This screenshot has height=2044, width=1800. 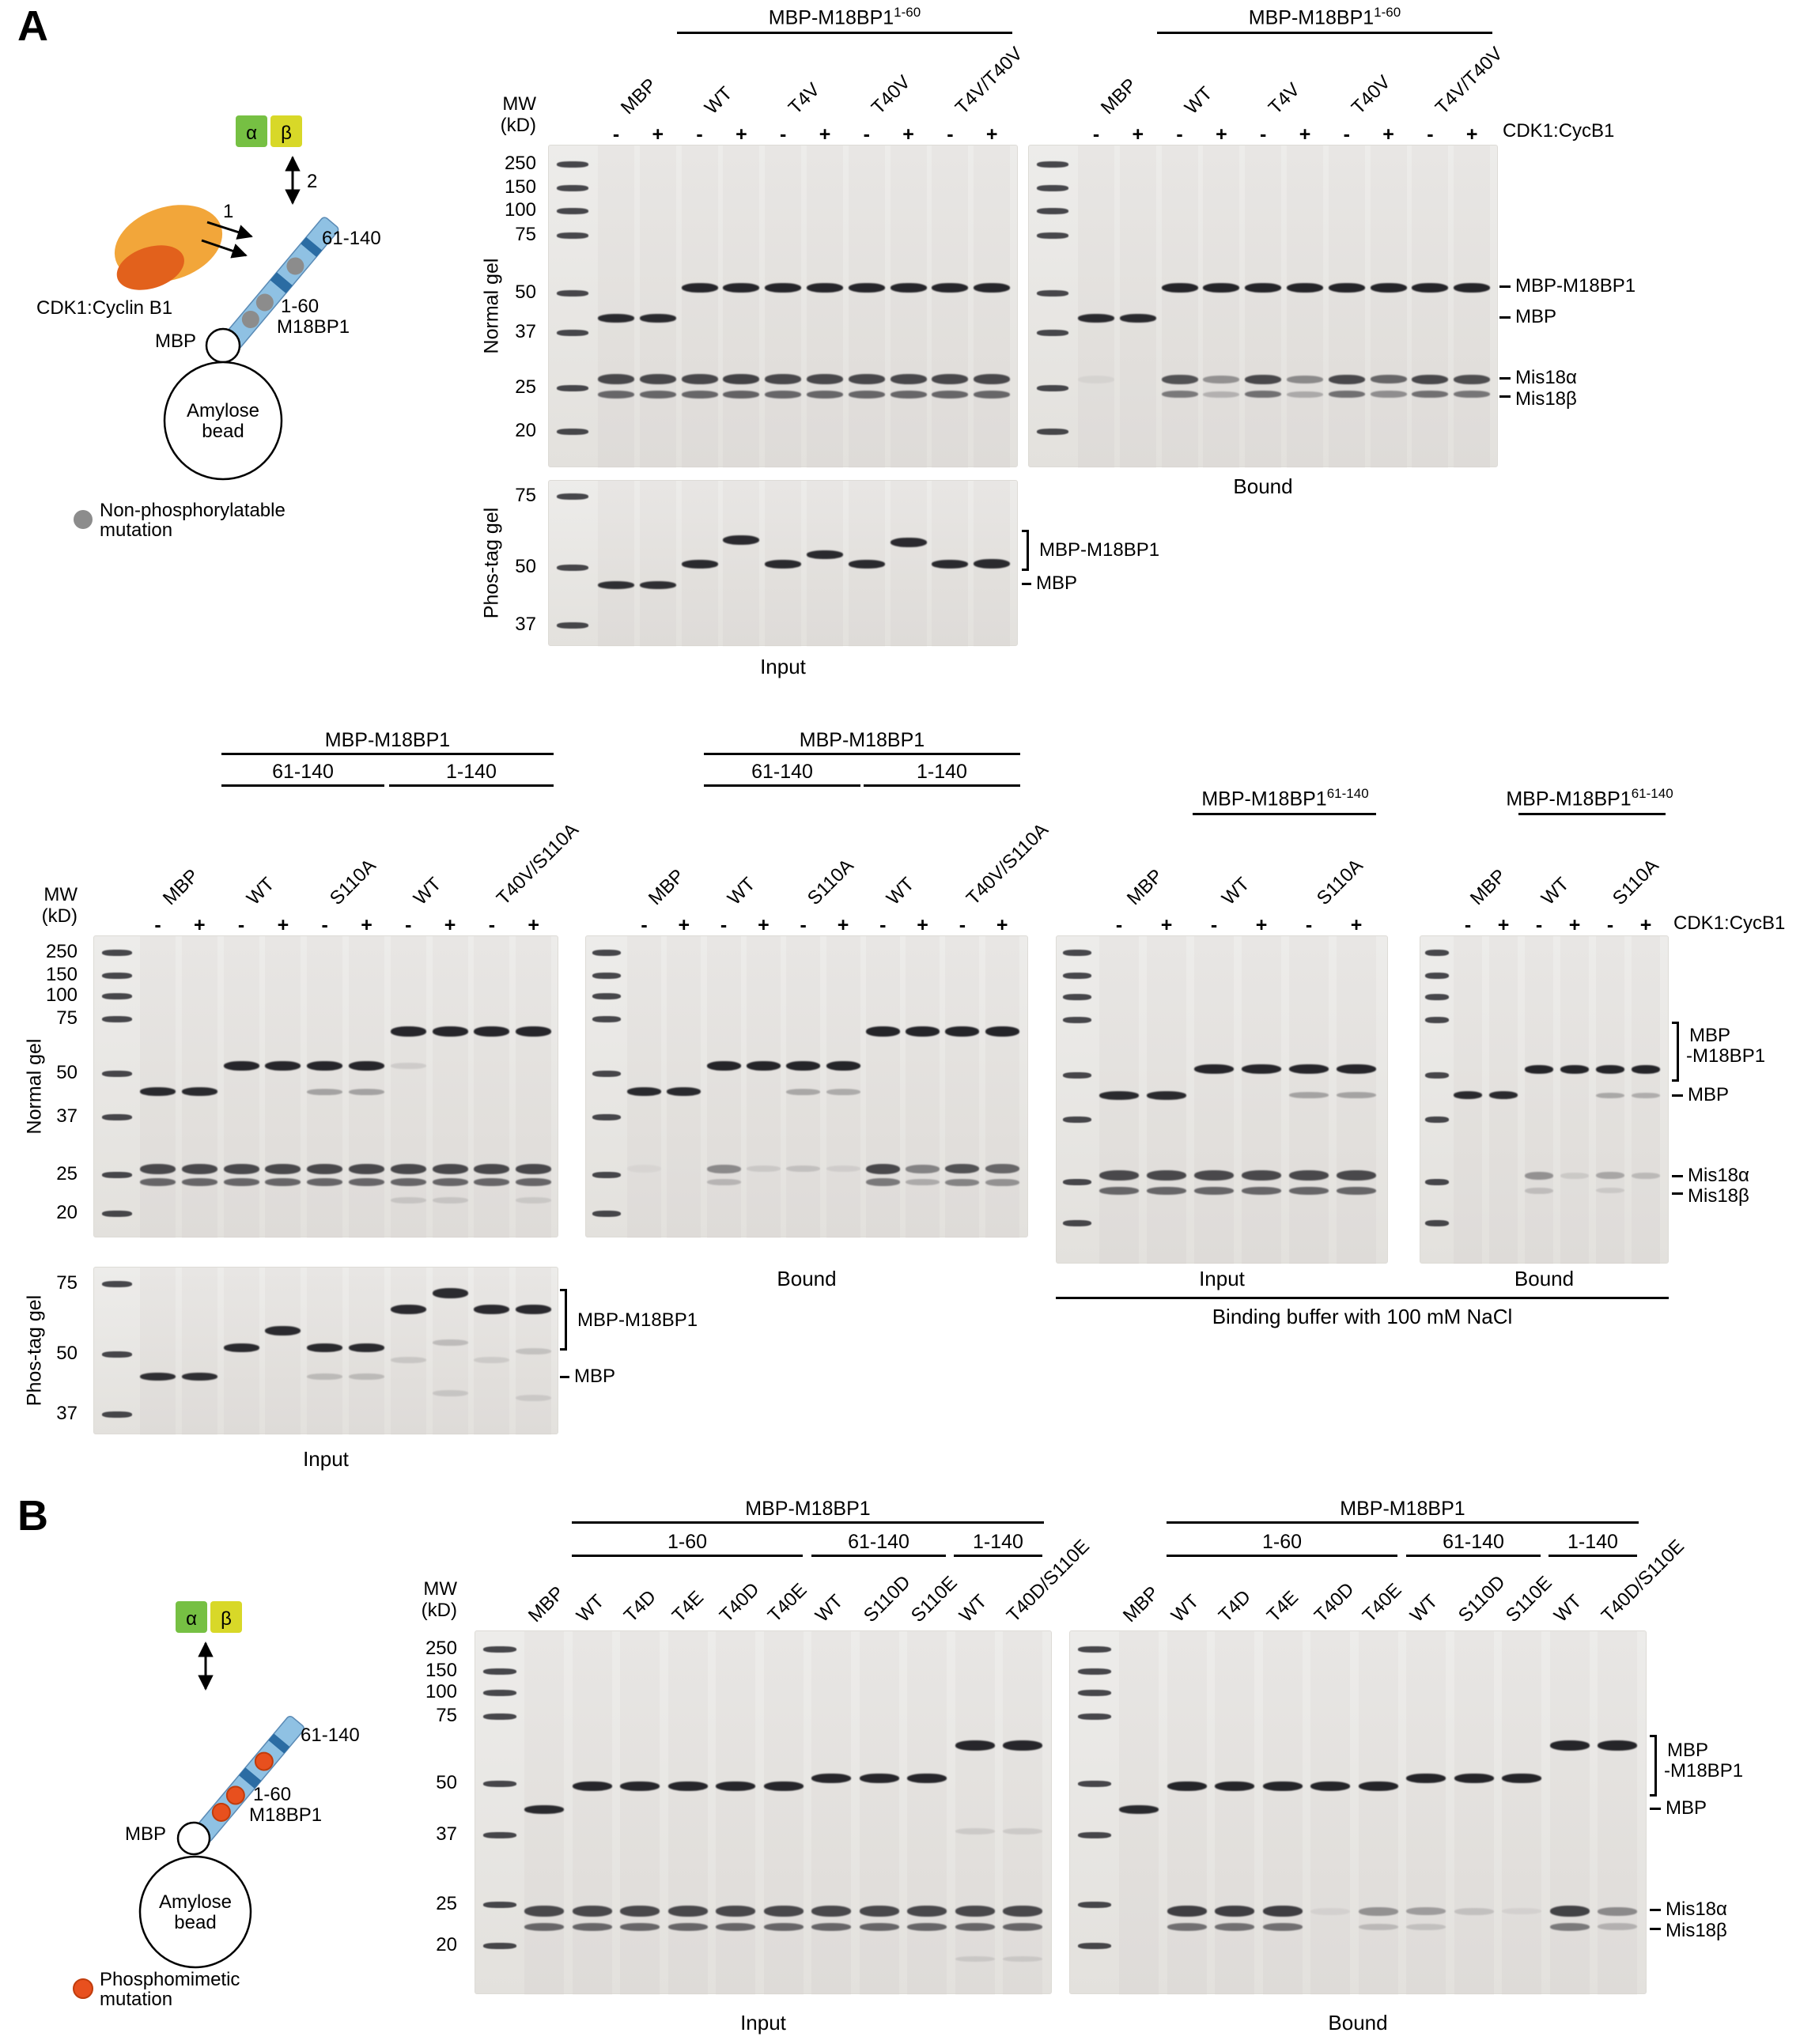 I want to click on tick-mid-mis18b, so click(x=1678, y=1193).